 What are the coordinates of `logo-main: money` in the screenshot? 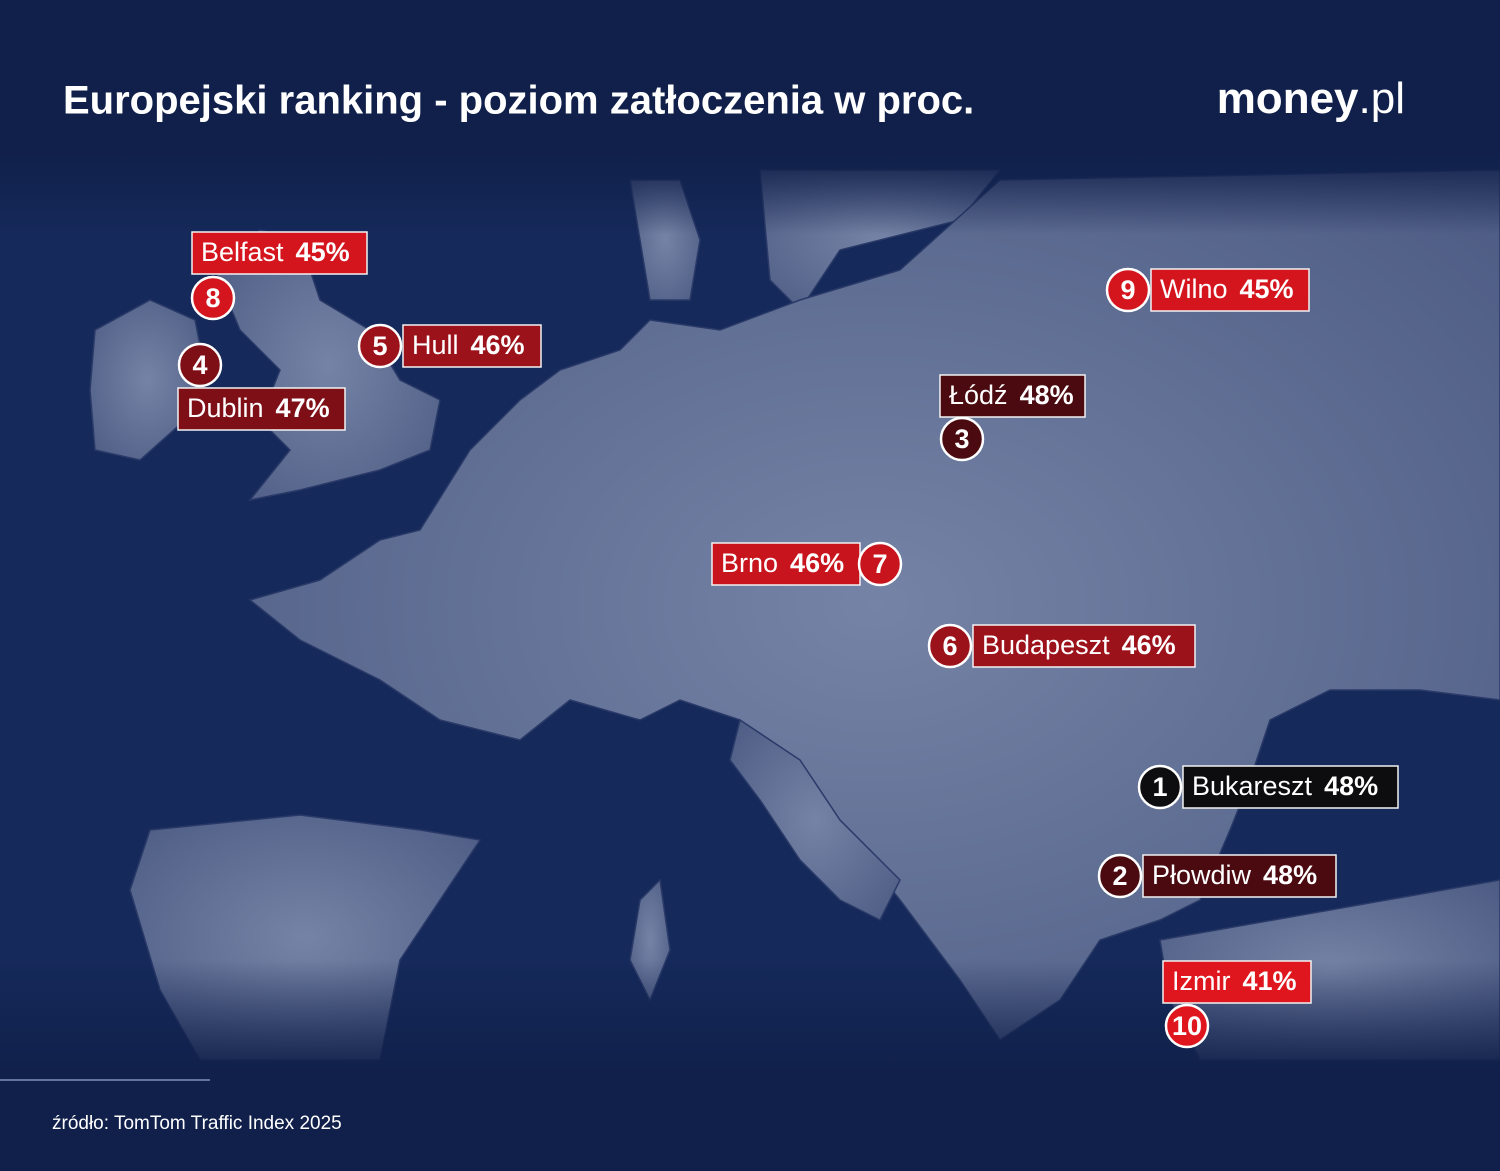 It's located at (1288, 98).